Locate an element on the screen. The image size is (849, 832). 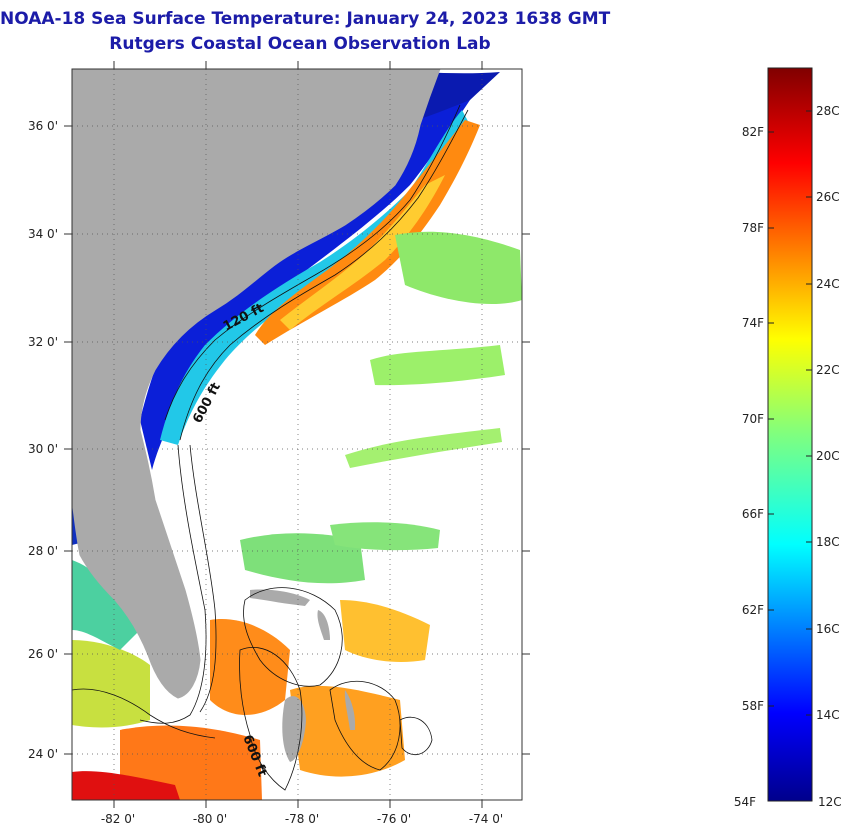
celsius-label: 16C is located at coordinates (828, 629).